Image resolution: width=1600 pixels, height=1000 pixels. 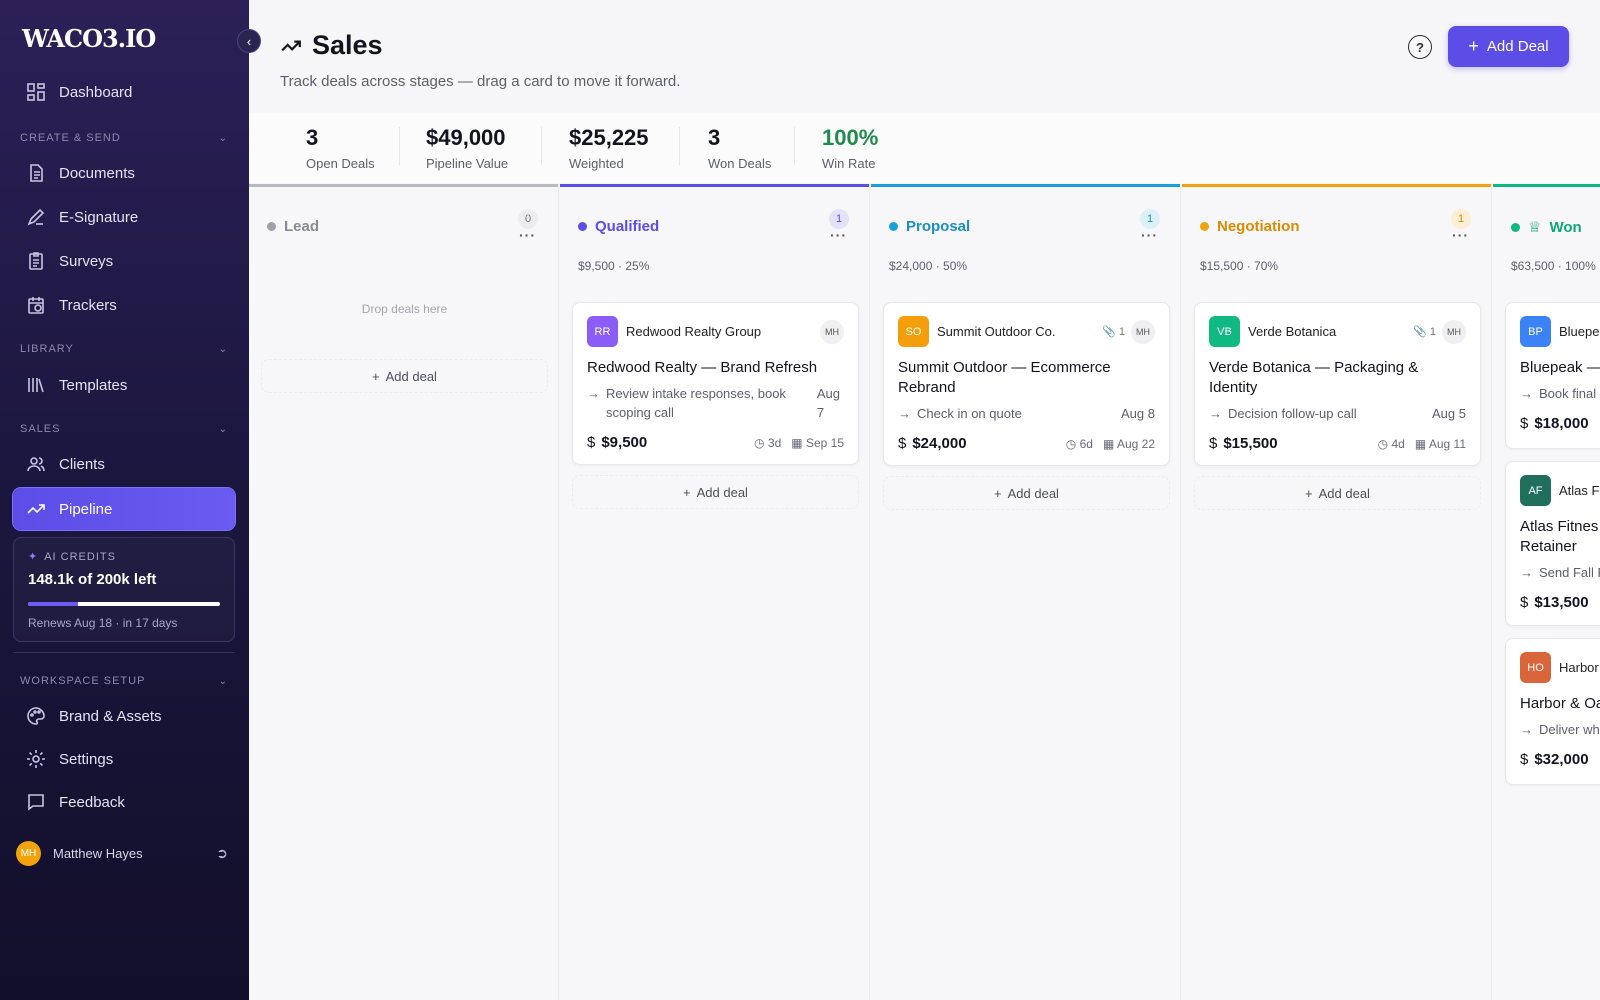 What do you see at coordinates (36, 759) in the screenshot?
I see `gear-icon` at bounding box center [36, 759].